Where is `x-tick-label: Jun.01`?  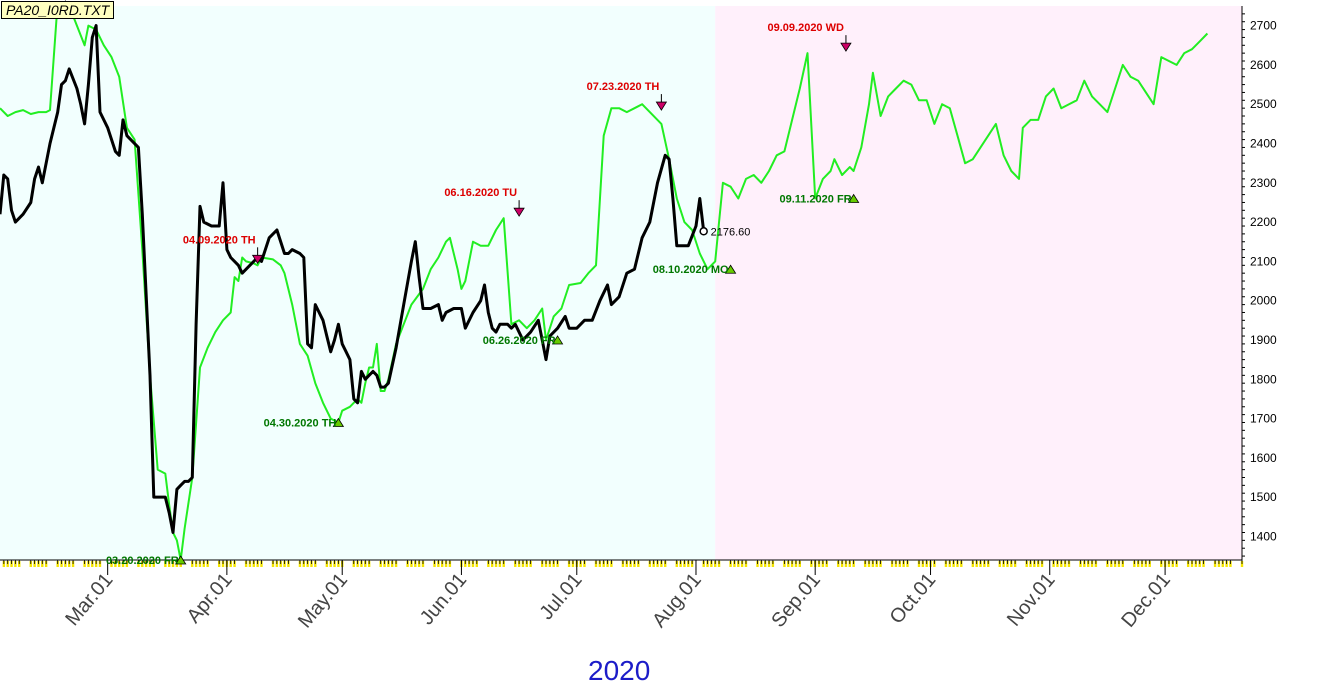 x-tick-label: Jun.01 is located at coordinates (443, 599).